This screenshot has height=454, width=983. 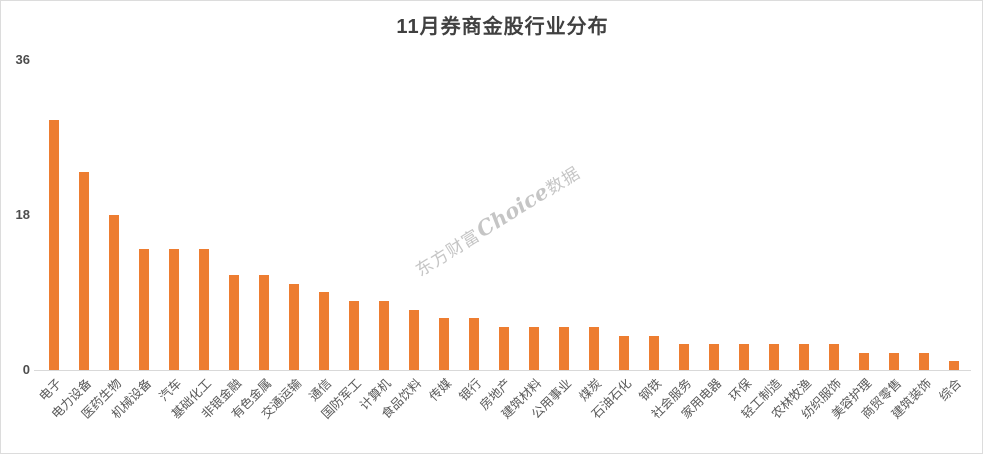 I want to click on watermark-brand: Choice, so click(x=512, y=210).